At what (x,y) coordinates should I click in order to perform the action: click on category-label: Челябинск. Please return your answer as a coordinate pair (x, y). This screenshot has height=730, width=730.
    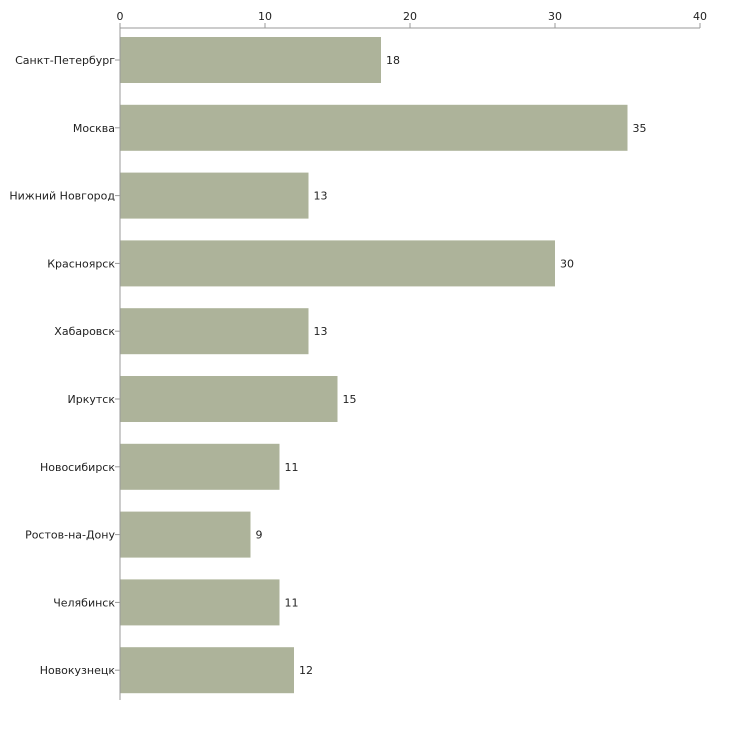
    Looking at the image, I should click on (84, 602).